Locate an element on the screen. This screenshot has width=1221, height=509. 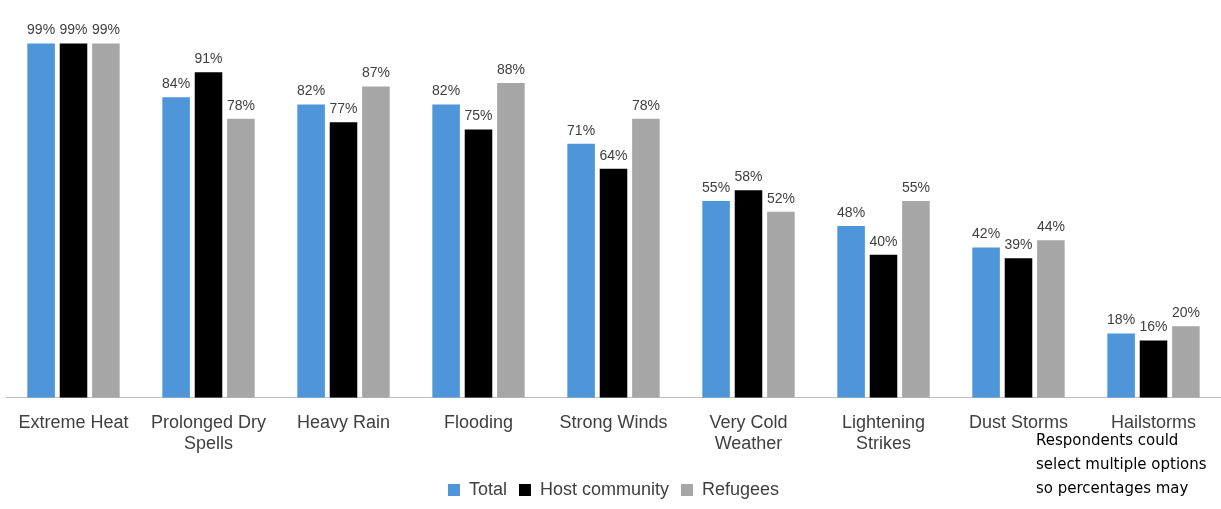
x-tick-label: Flooding is located at coordinates (478, 421).